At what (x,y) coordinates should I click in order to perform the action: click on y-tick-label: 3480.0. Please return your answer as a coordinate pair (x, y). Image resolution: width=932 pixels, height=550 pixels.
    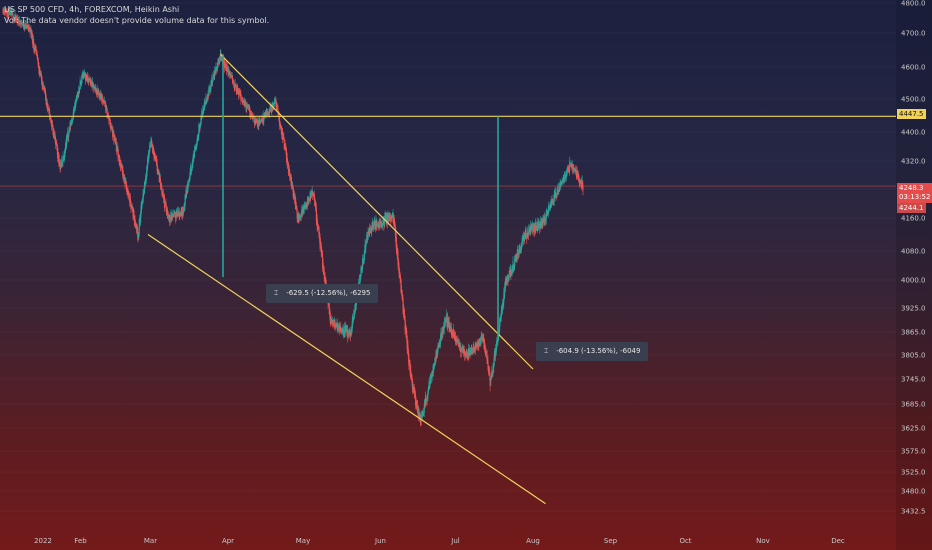
    Looking at the image, I should click on (913, 492).